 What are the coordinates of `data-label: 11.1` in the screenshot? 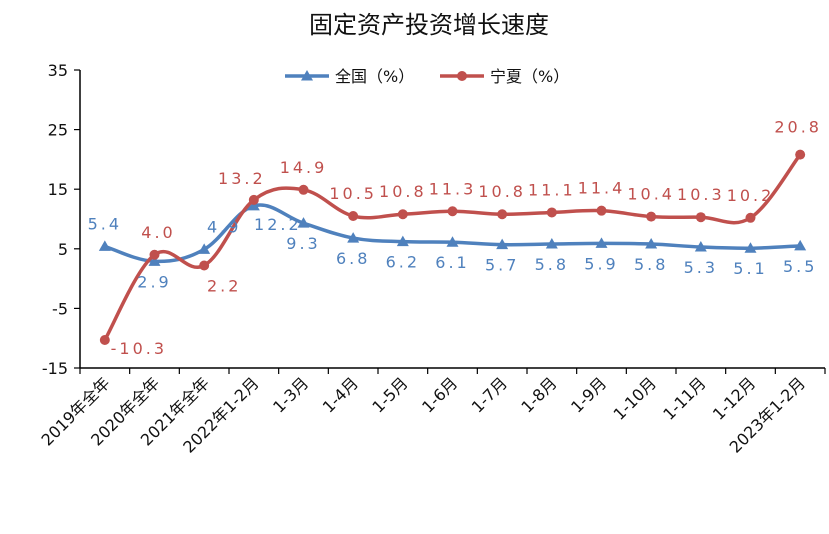 It's located at (552, 189).